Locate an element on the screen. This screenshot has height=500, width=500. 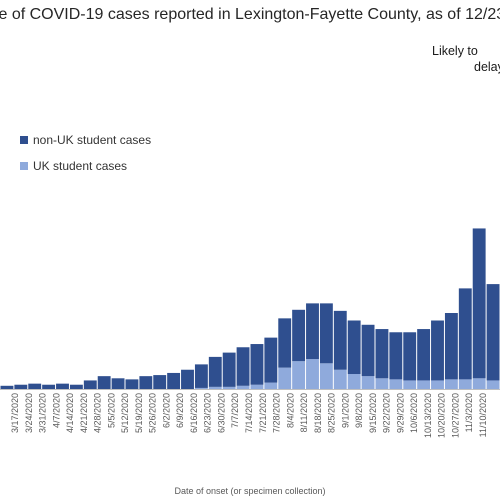
x-tick-label: 10/13/2020 is located at coordinates (428, 415).